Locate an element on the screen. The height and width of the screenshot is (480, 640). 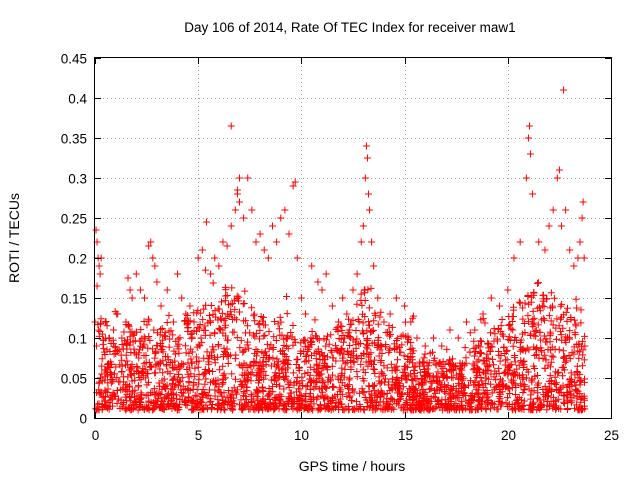
x-axis-label: GPS time / hours is located at coordinates (352, 466).